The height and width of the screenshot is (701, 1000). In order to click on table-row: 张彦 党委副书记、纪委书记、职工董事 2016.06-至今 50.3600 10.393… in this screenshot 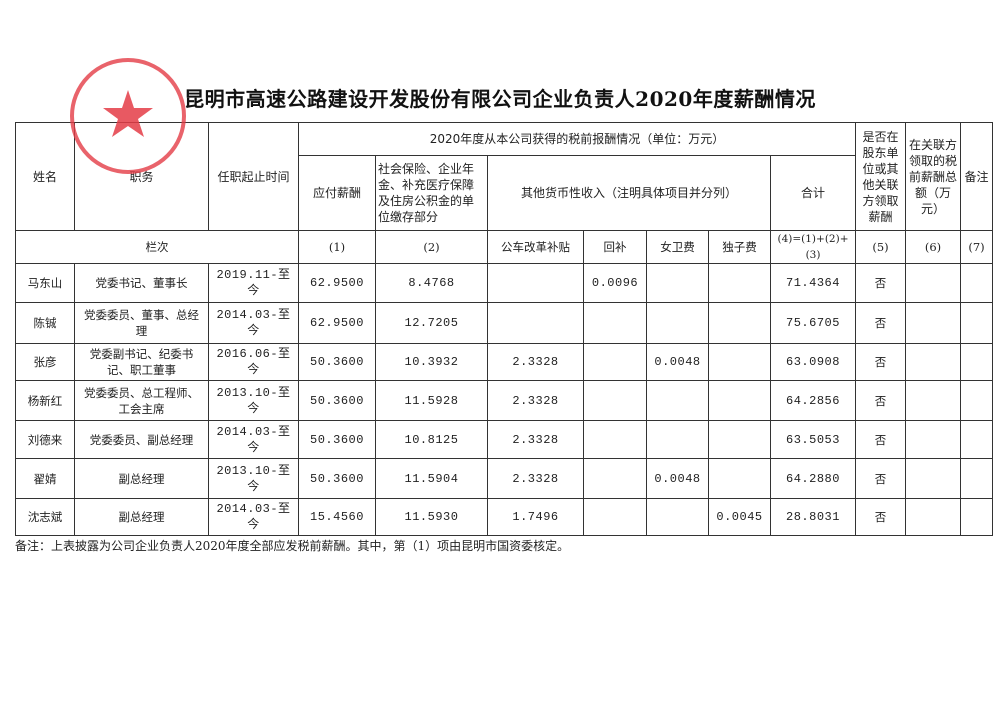, I will do `click(504, 362)`.